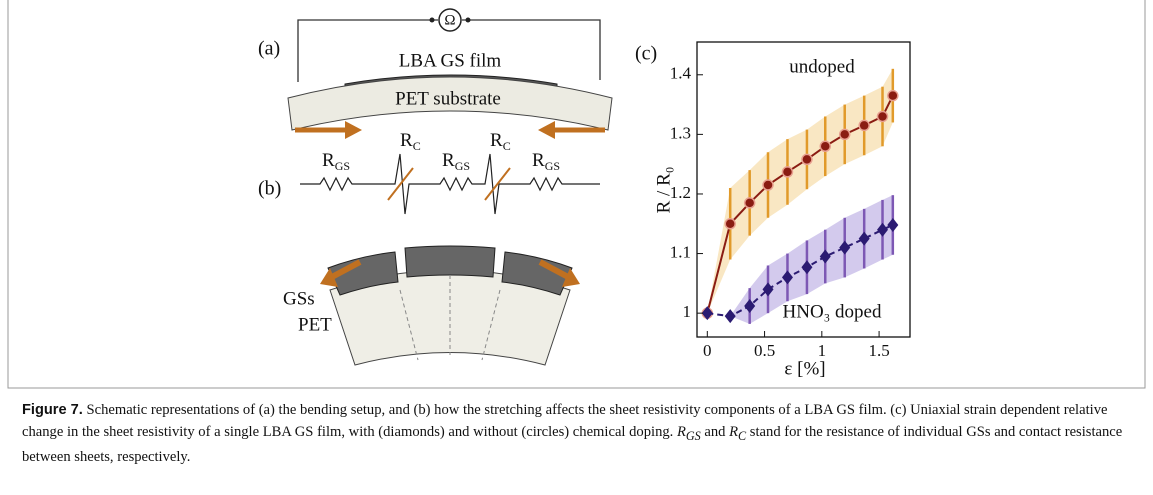 The width and height of the screenshot is (1153, 495). Describe the element at coordinates (646, 54) in the screenshot. I see `panel-label: (c)` at that location.